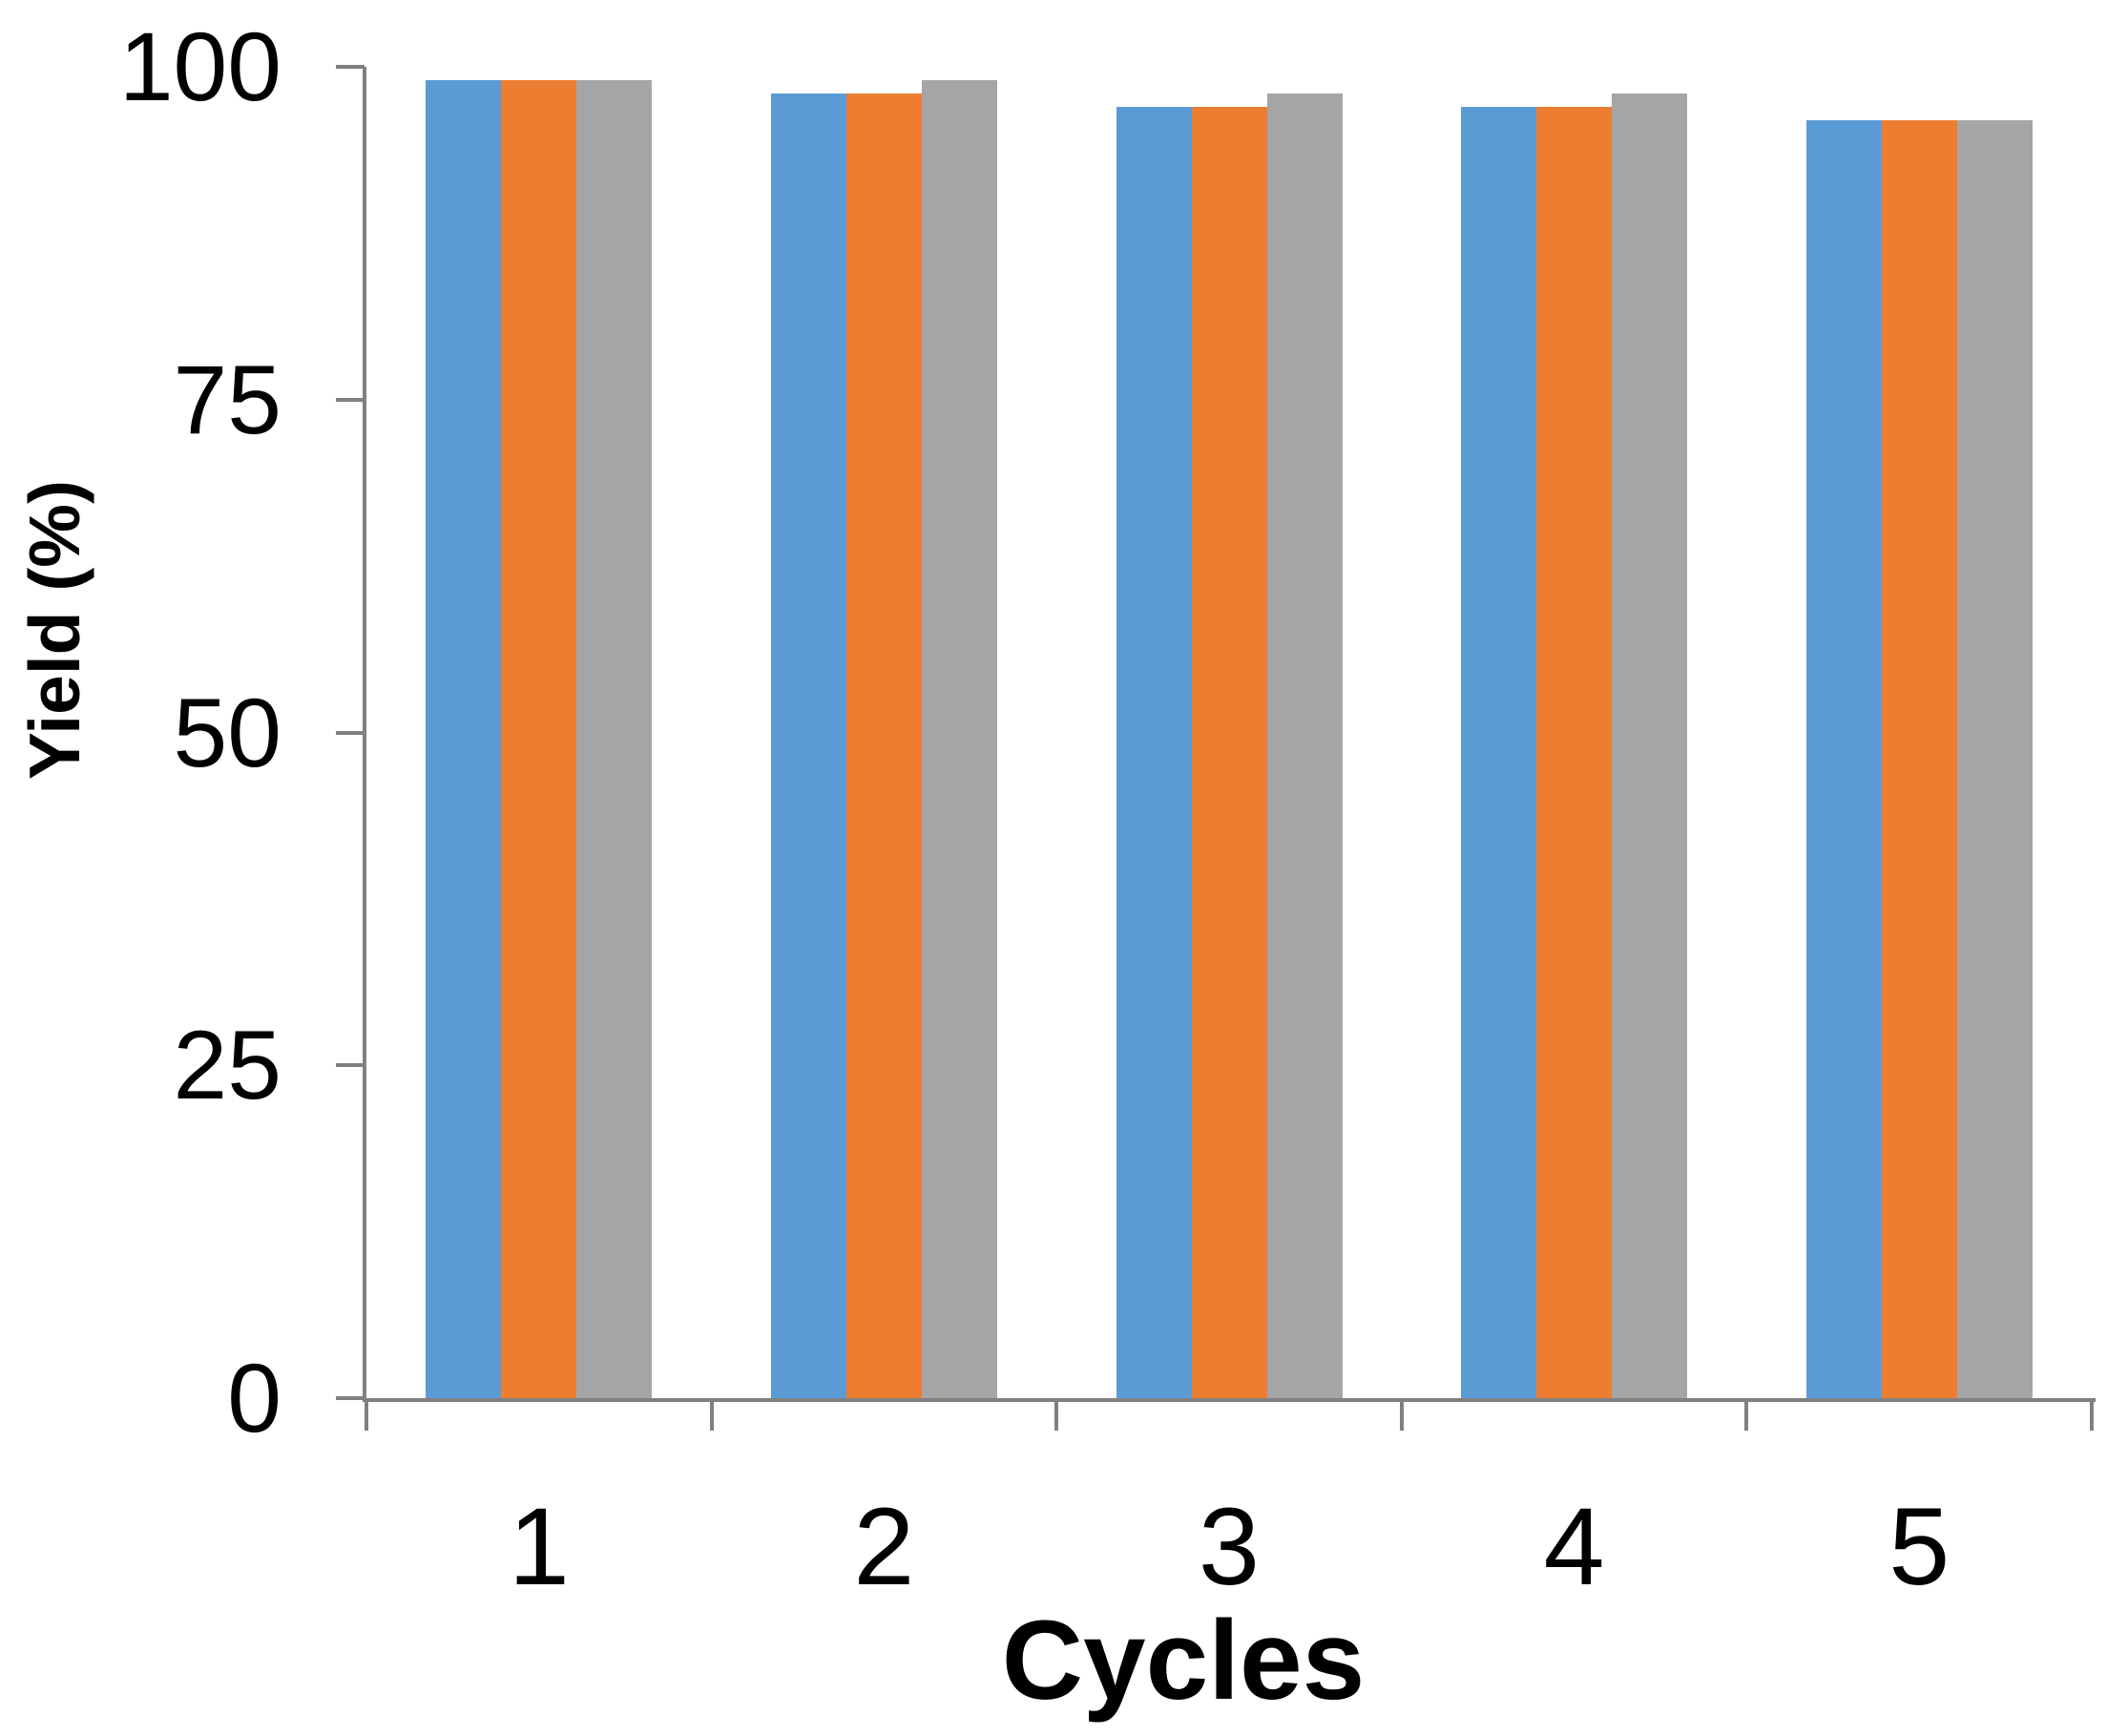  What do you see at coordinates (539, 738) in the screenshot?
I see `bar-cycle1-orange` at bounding box center [539, 738].